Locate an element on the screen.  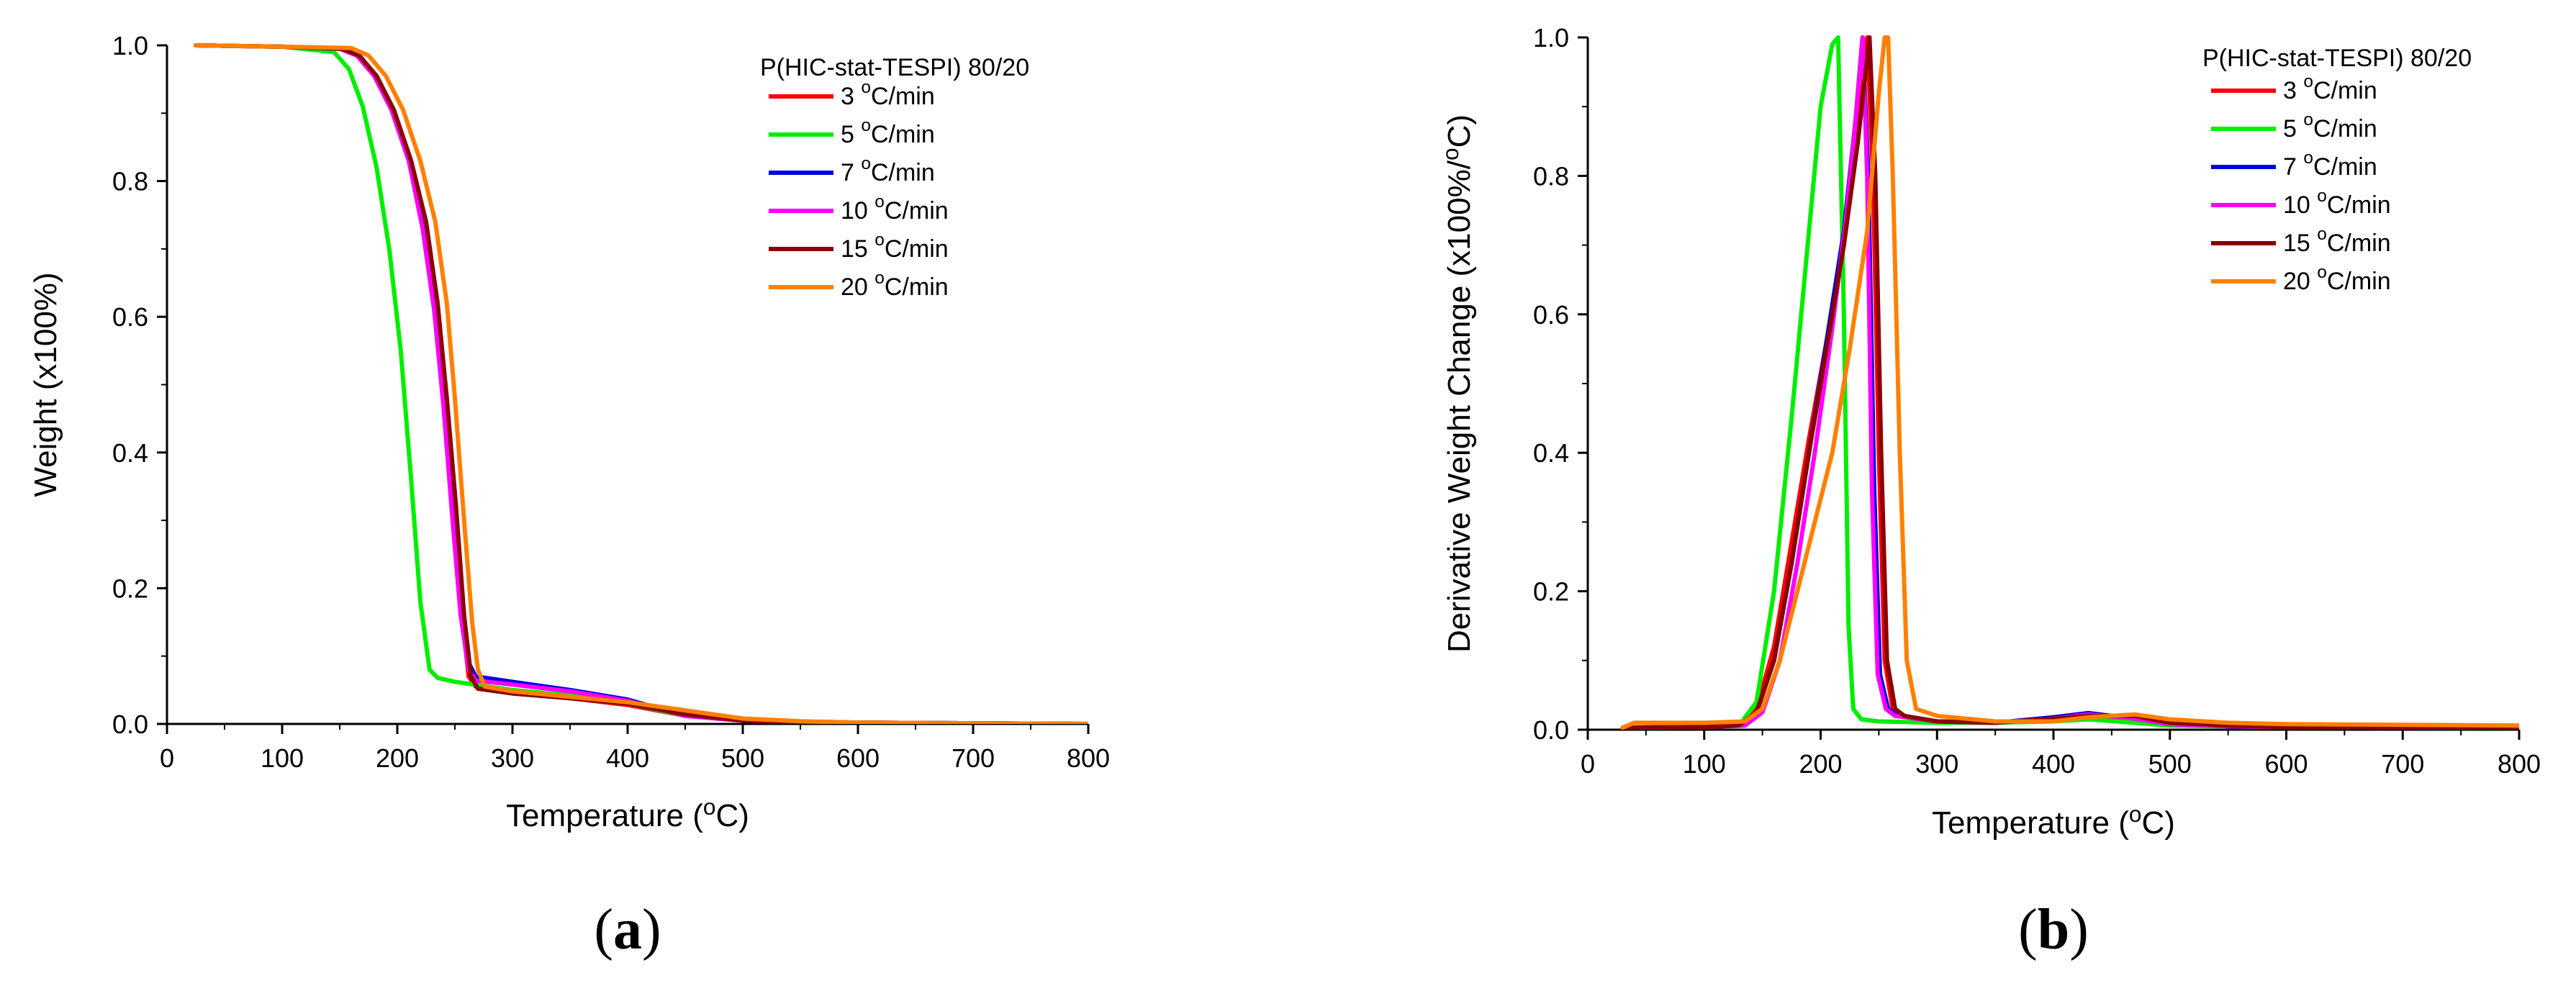
legend-entry: 5 oC/min is located at coordinates (2330, 126).